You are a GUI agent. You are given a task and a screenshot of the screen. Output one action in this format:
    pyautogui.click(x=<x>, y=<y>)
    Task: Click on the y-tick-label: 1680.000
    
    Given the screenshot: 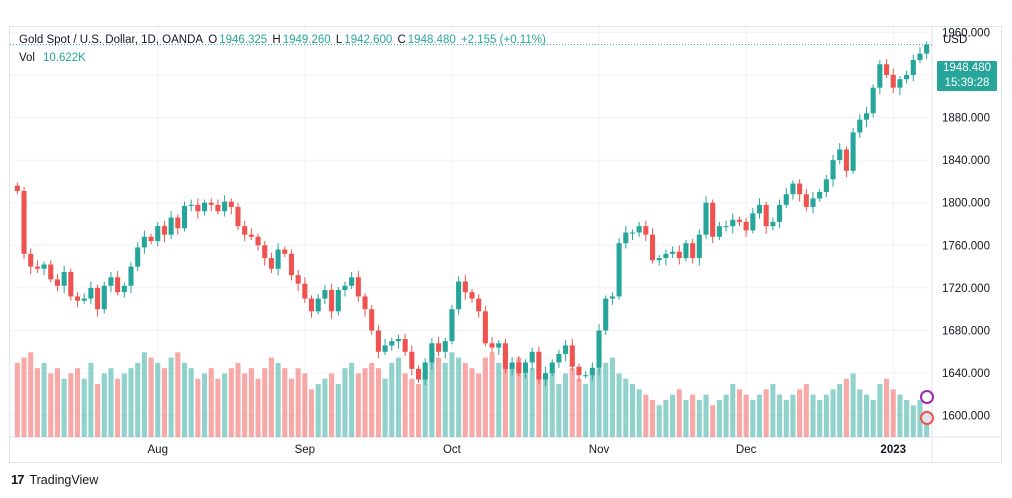 What is the action you would take?
    pyautogui.click(x=966, y=332)
    